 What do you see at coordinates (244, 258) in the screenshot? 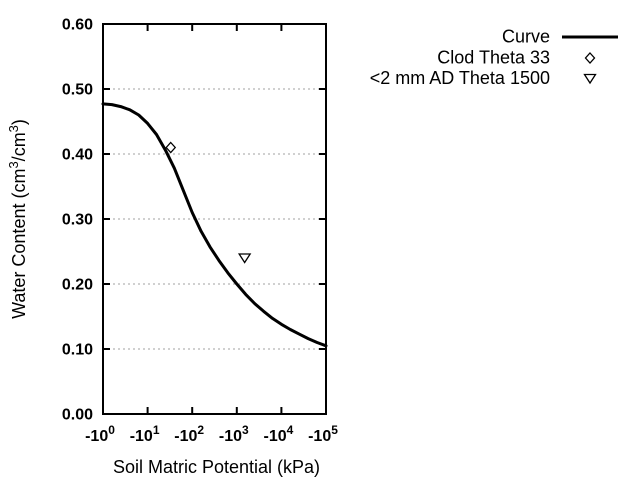
I see `data-point-triangle` at bounding box center [244, 258].